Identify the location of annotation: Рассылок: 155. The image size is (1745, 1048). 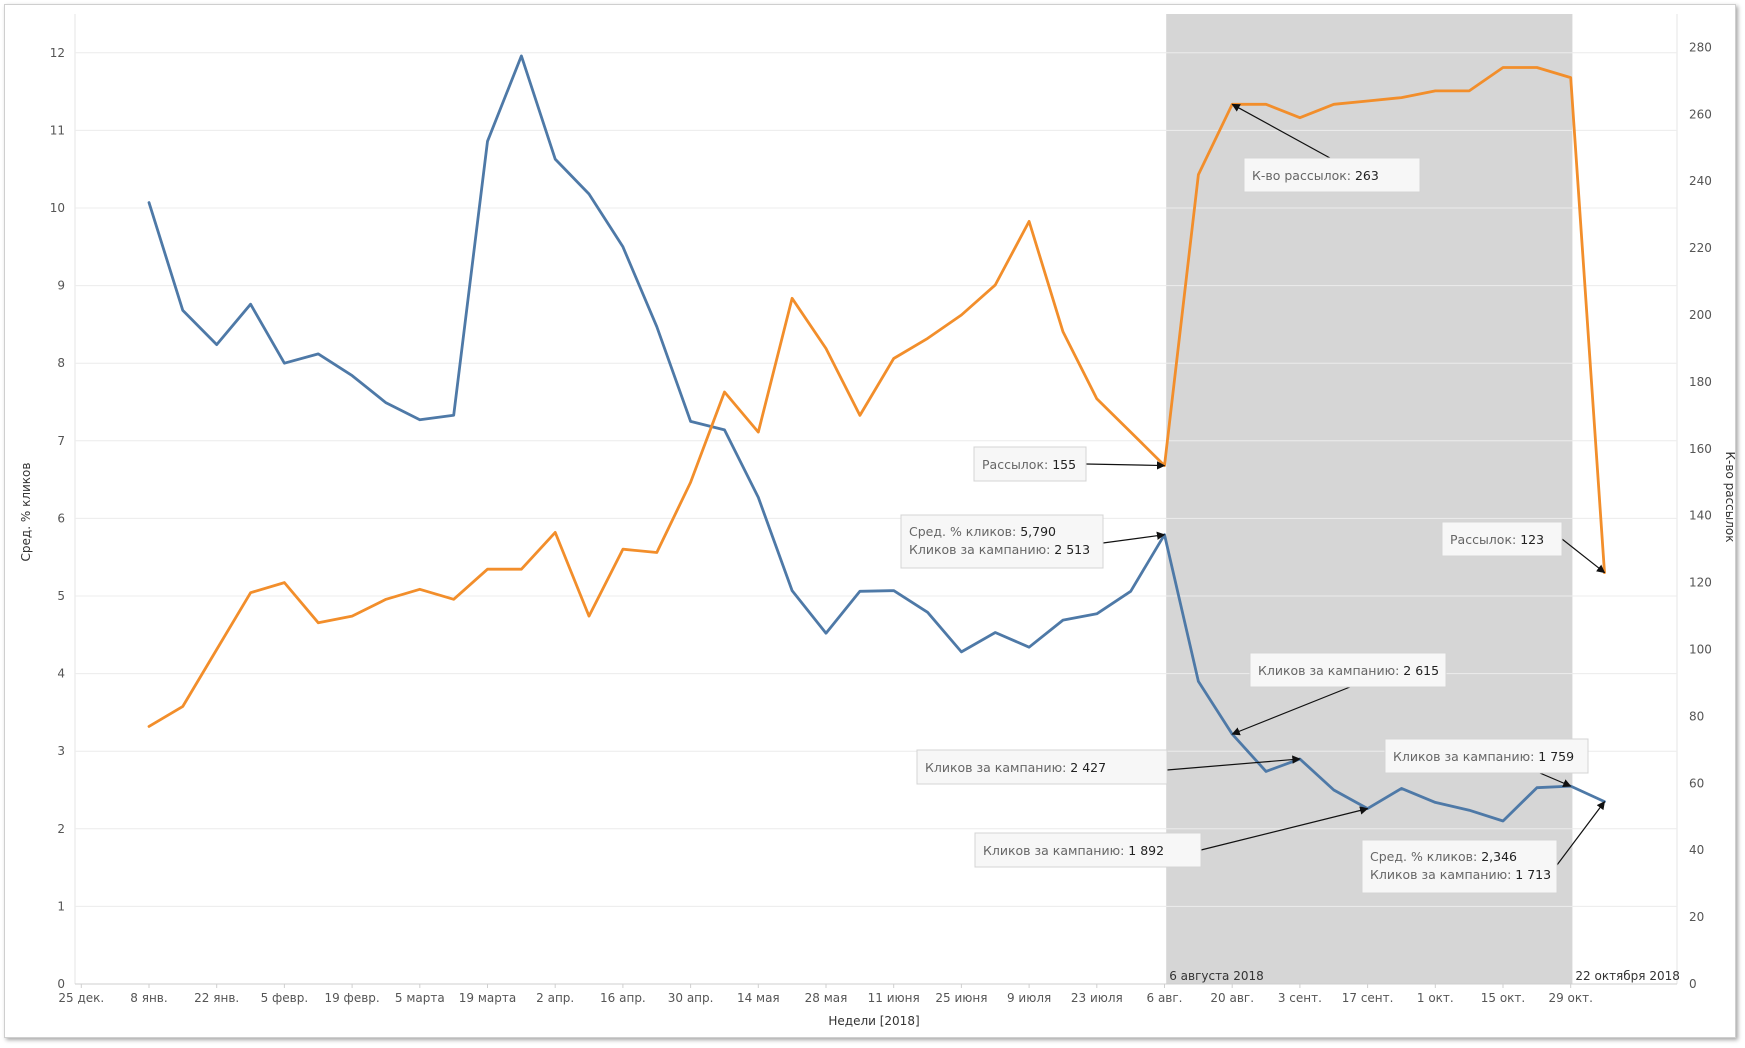
(1069, 464).